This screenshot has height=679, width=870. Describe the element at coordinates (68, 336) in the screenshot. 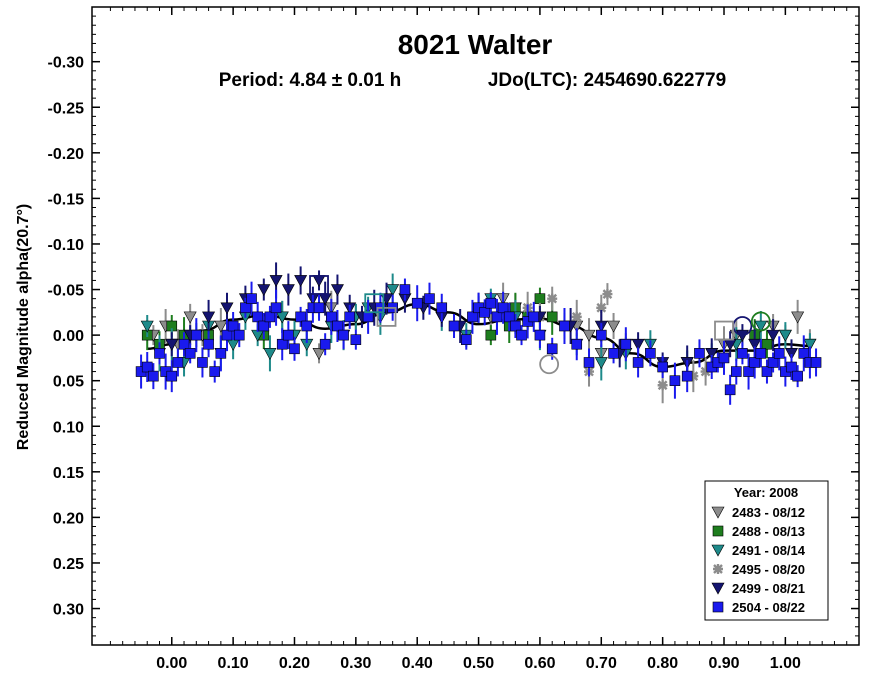

I see `y-tick-label: 0.00` at that location.